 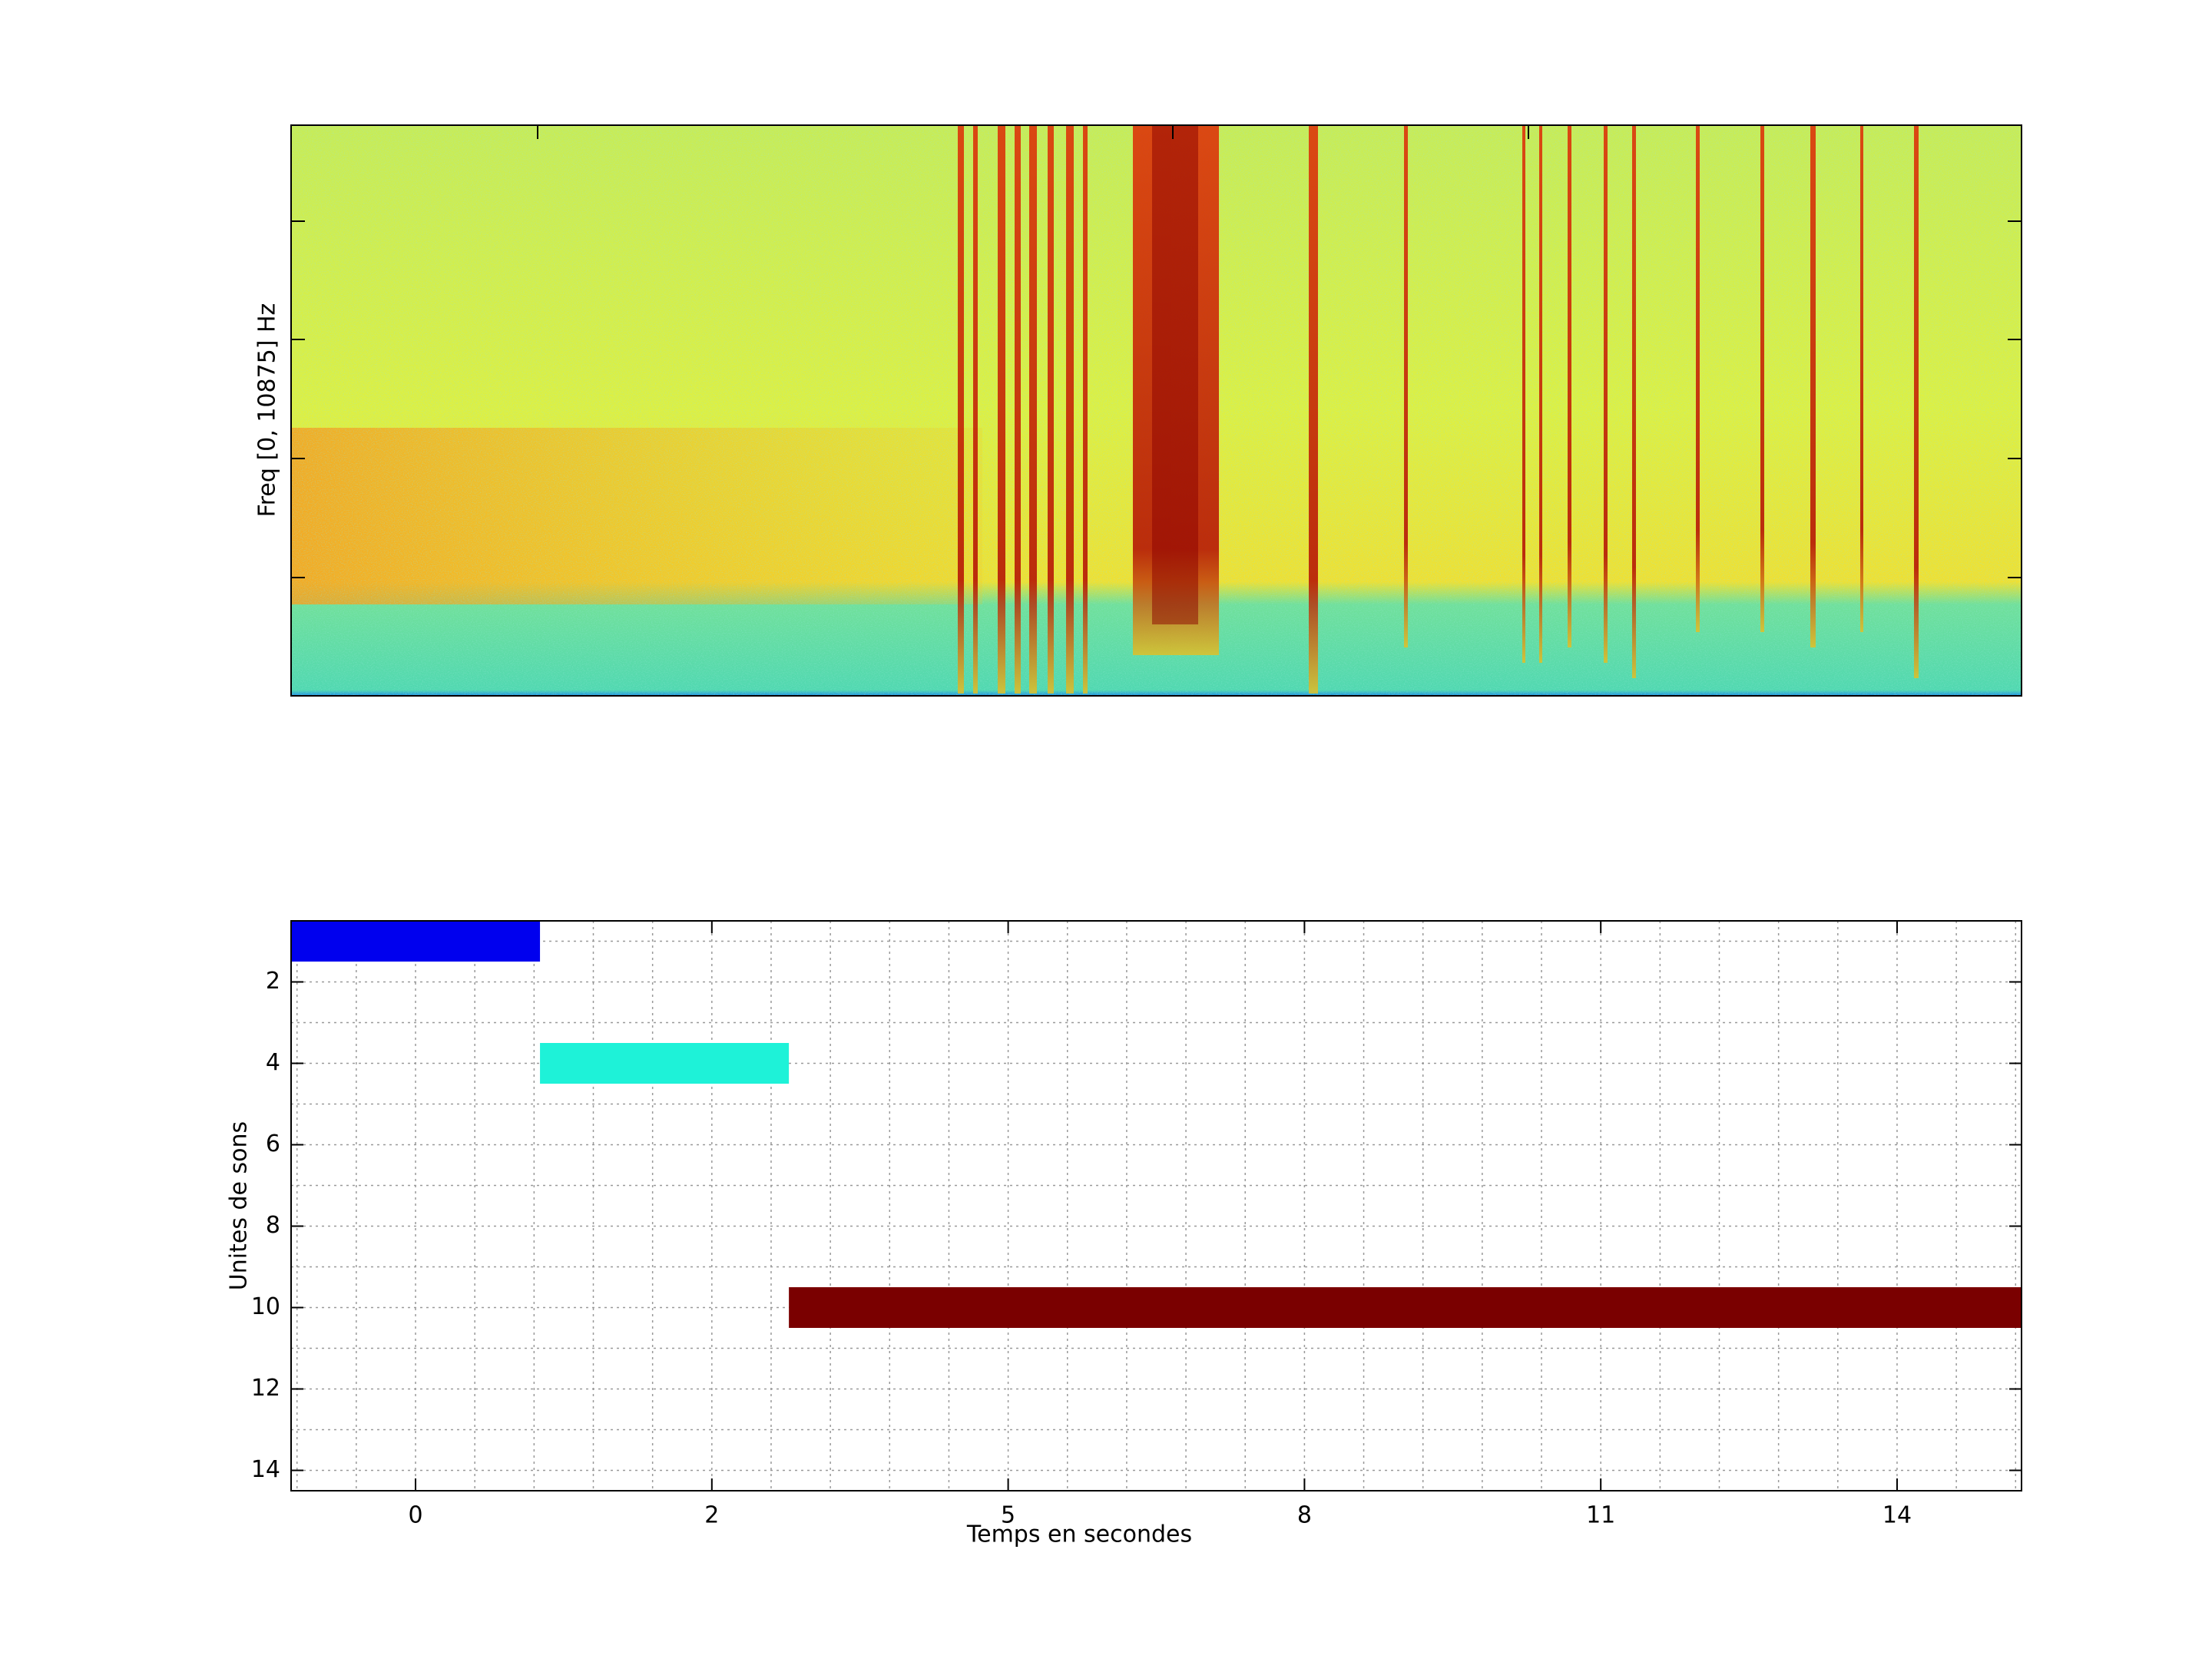 What do you see at coordinates (273, 981) in the screenshot?
I see `y-tick-label: 2` at bounding box center [273, 981].